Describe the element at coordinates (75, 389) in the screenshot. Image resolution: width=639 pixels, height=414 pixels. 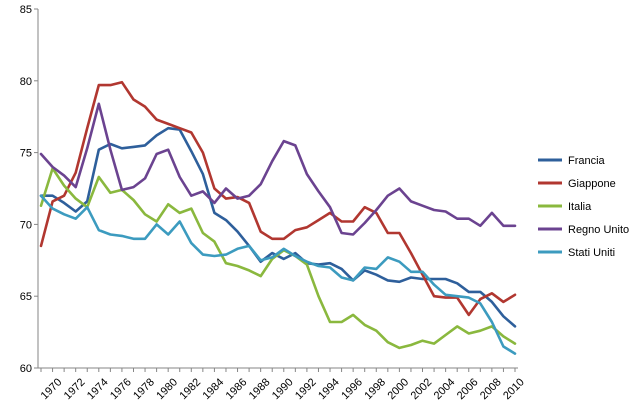
I see `x-tick-label: 1972` at that location.